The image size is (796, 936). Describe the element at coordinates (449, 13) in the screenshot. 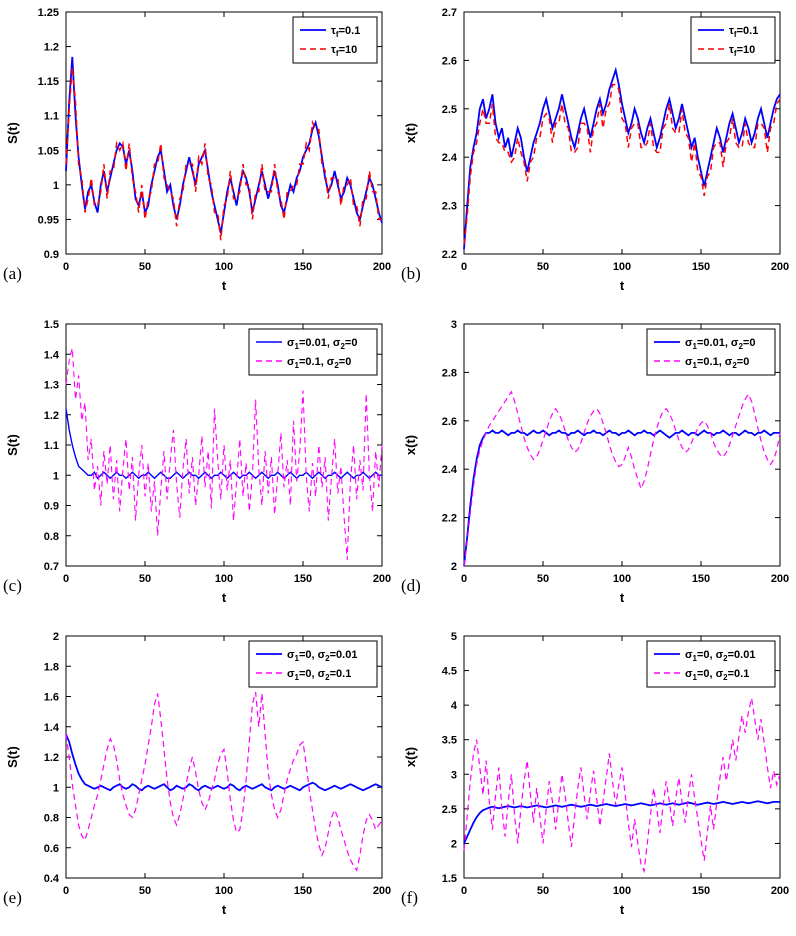

I see `y-tick-label: 2.7` at that location.